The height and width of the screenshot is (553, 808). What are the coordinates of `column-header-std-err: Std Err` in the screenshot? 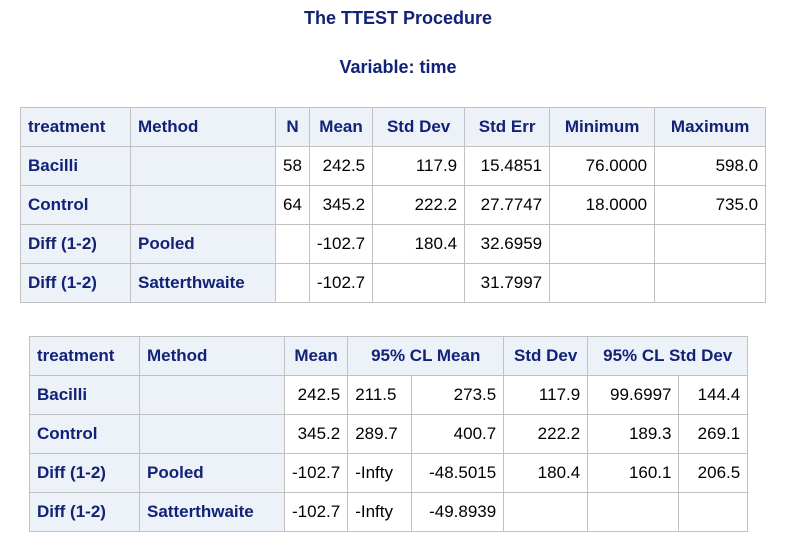 It's located at (507, 127).